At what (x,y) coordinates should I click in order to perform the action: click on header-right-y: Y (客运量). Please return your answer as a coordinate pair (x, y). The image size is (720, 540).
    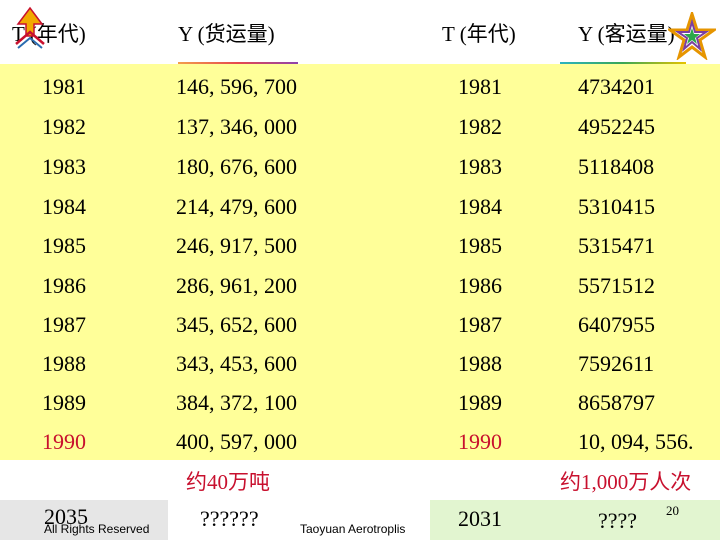
    Looking at the image, I should click on (626, 34).